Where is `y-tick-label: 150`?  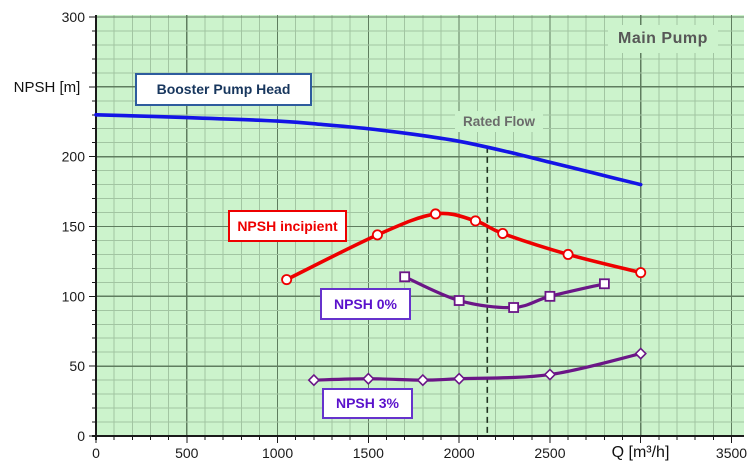
y-tick-label: 150 is located at coordinates (74, 227).